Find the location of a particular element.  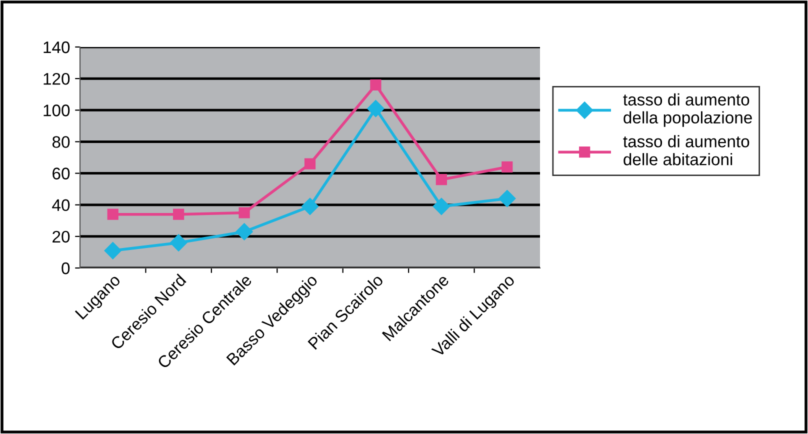

y-tick-label: 0 is located at coordinates (66, 268).